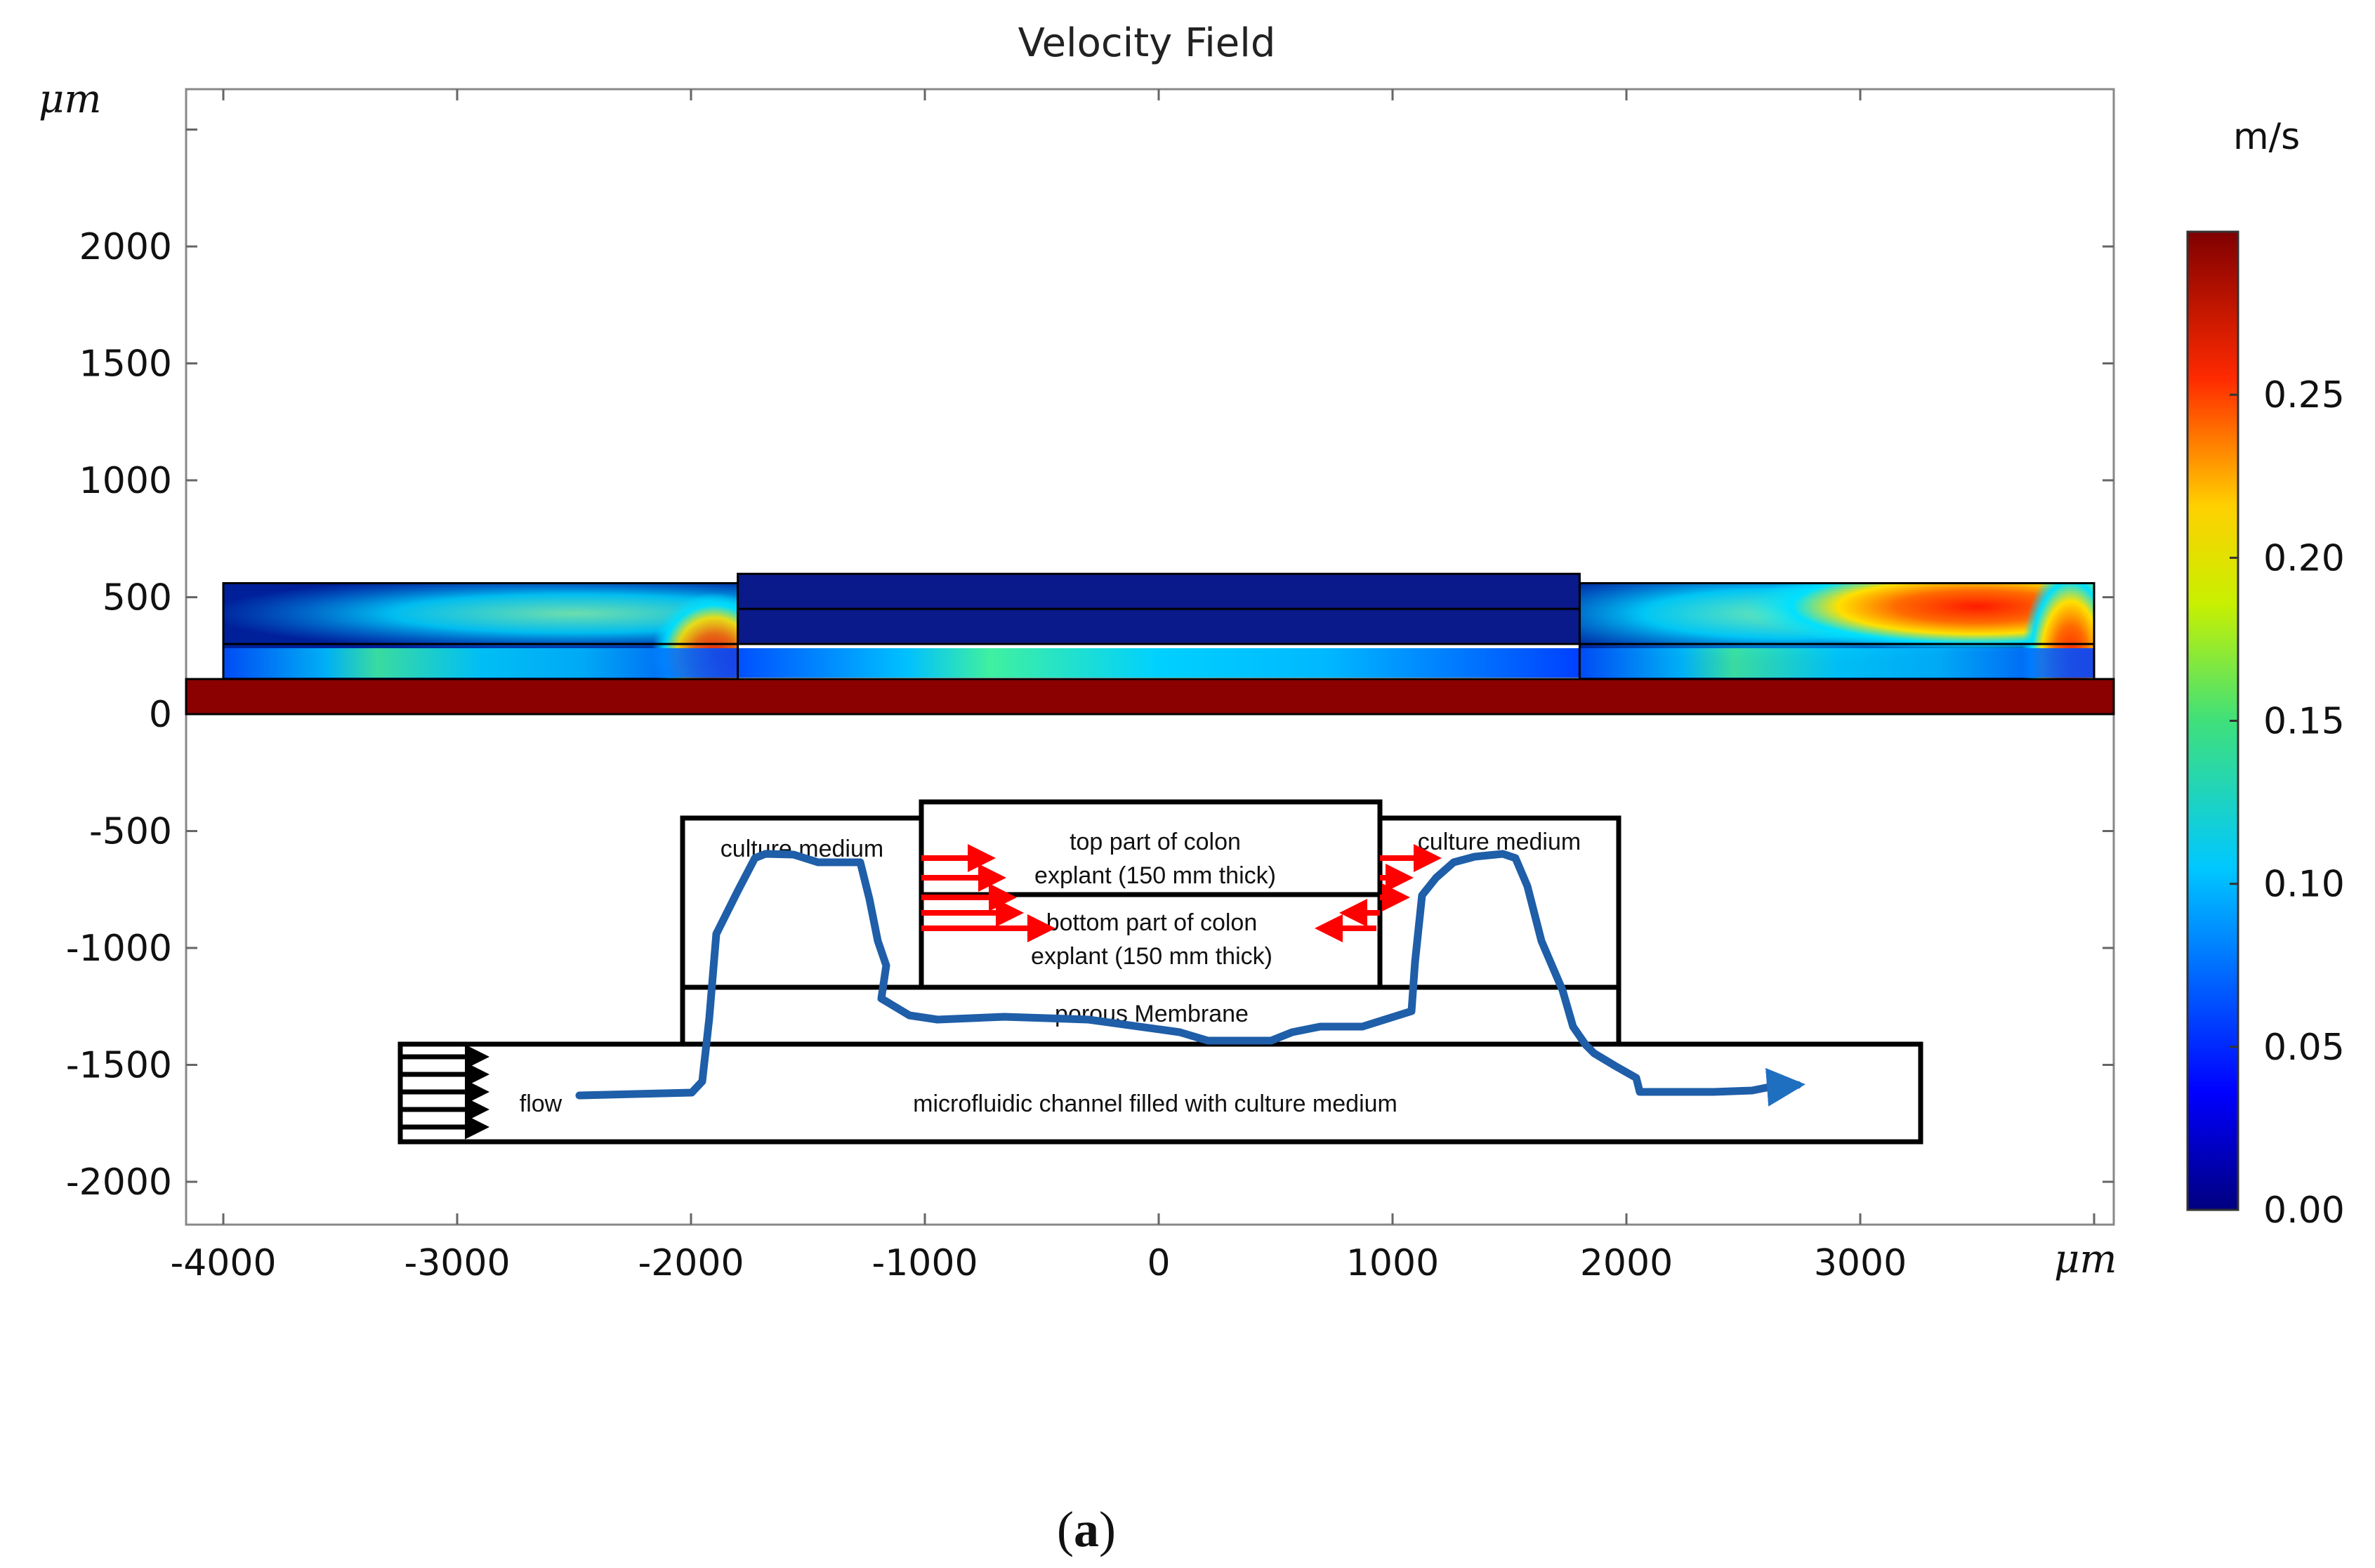 The width and height of the screenshot is (2375, 1568). What do you see at coordinates (2085, 1259) in the screenshot?
I see `x-axis-unit: μm` at bounding box center [2085, 1259].